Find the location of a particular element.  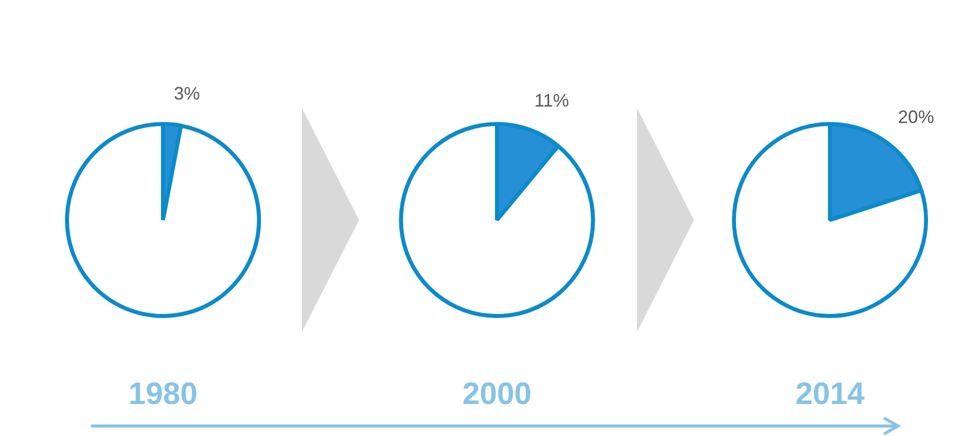

data-label: 20% is located at coordinates (916, 117).